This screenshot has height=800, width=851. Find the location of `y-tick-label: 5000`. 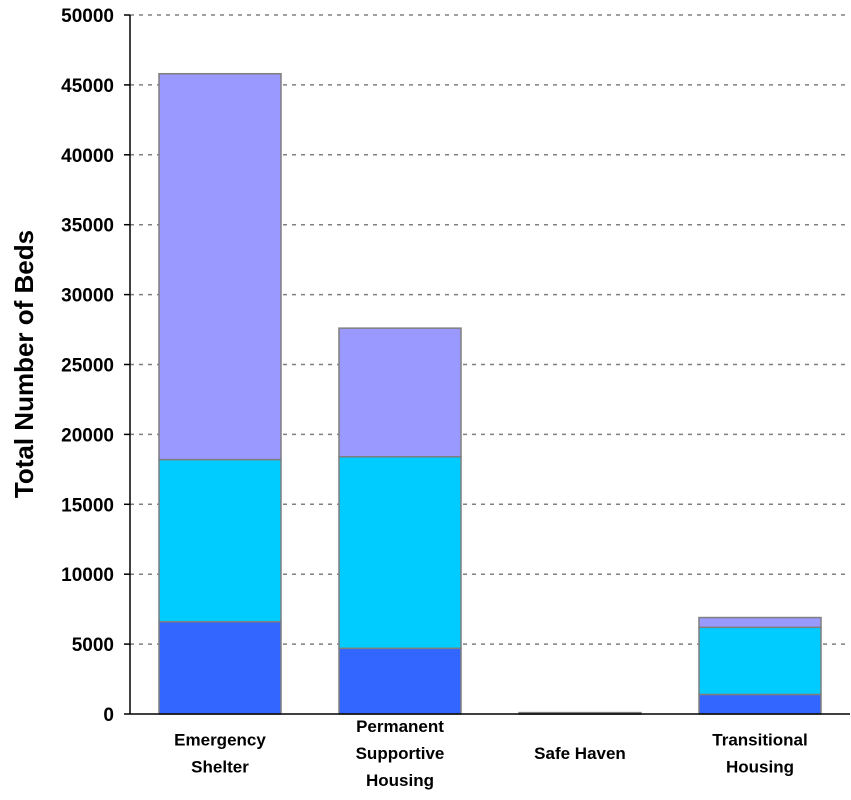

y-tick-label: 5000 is located at coordinates (93, 645).